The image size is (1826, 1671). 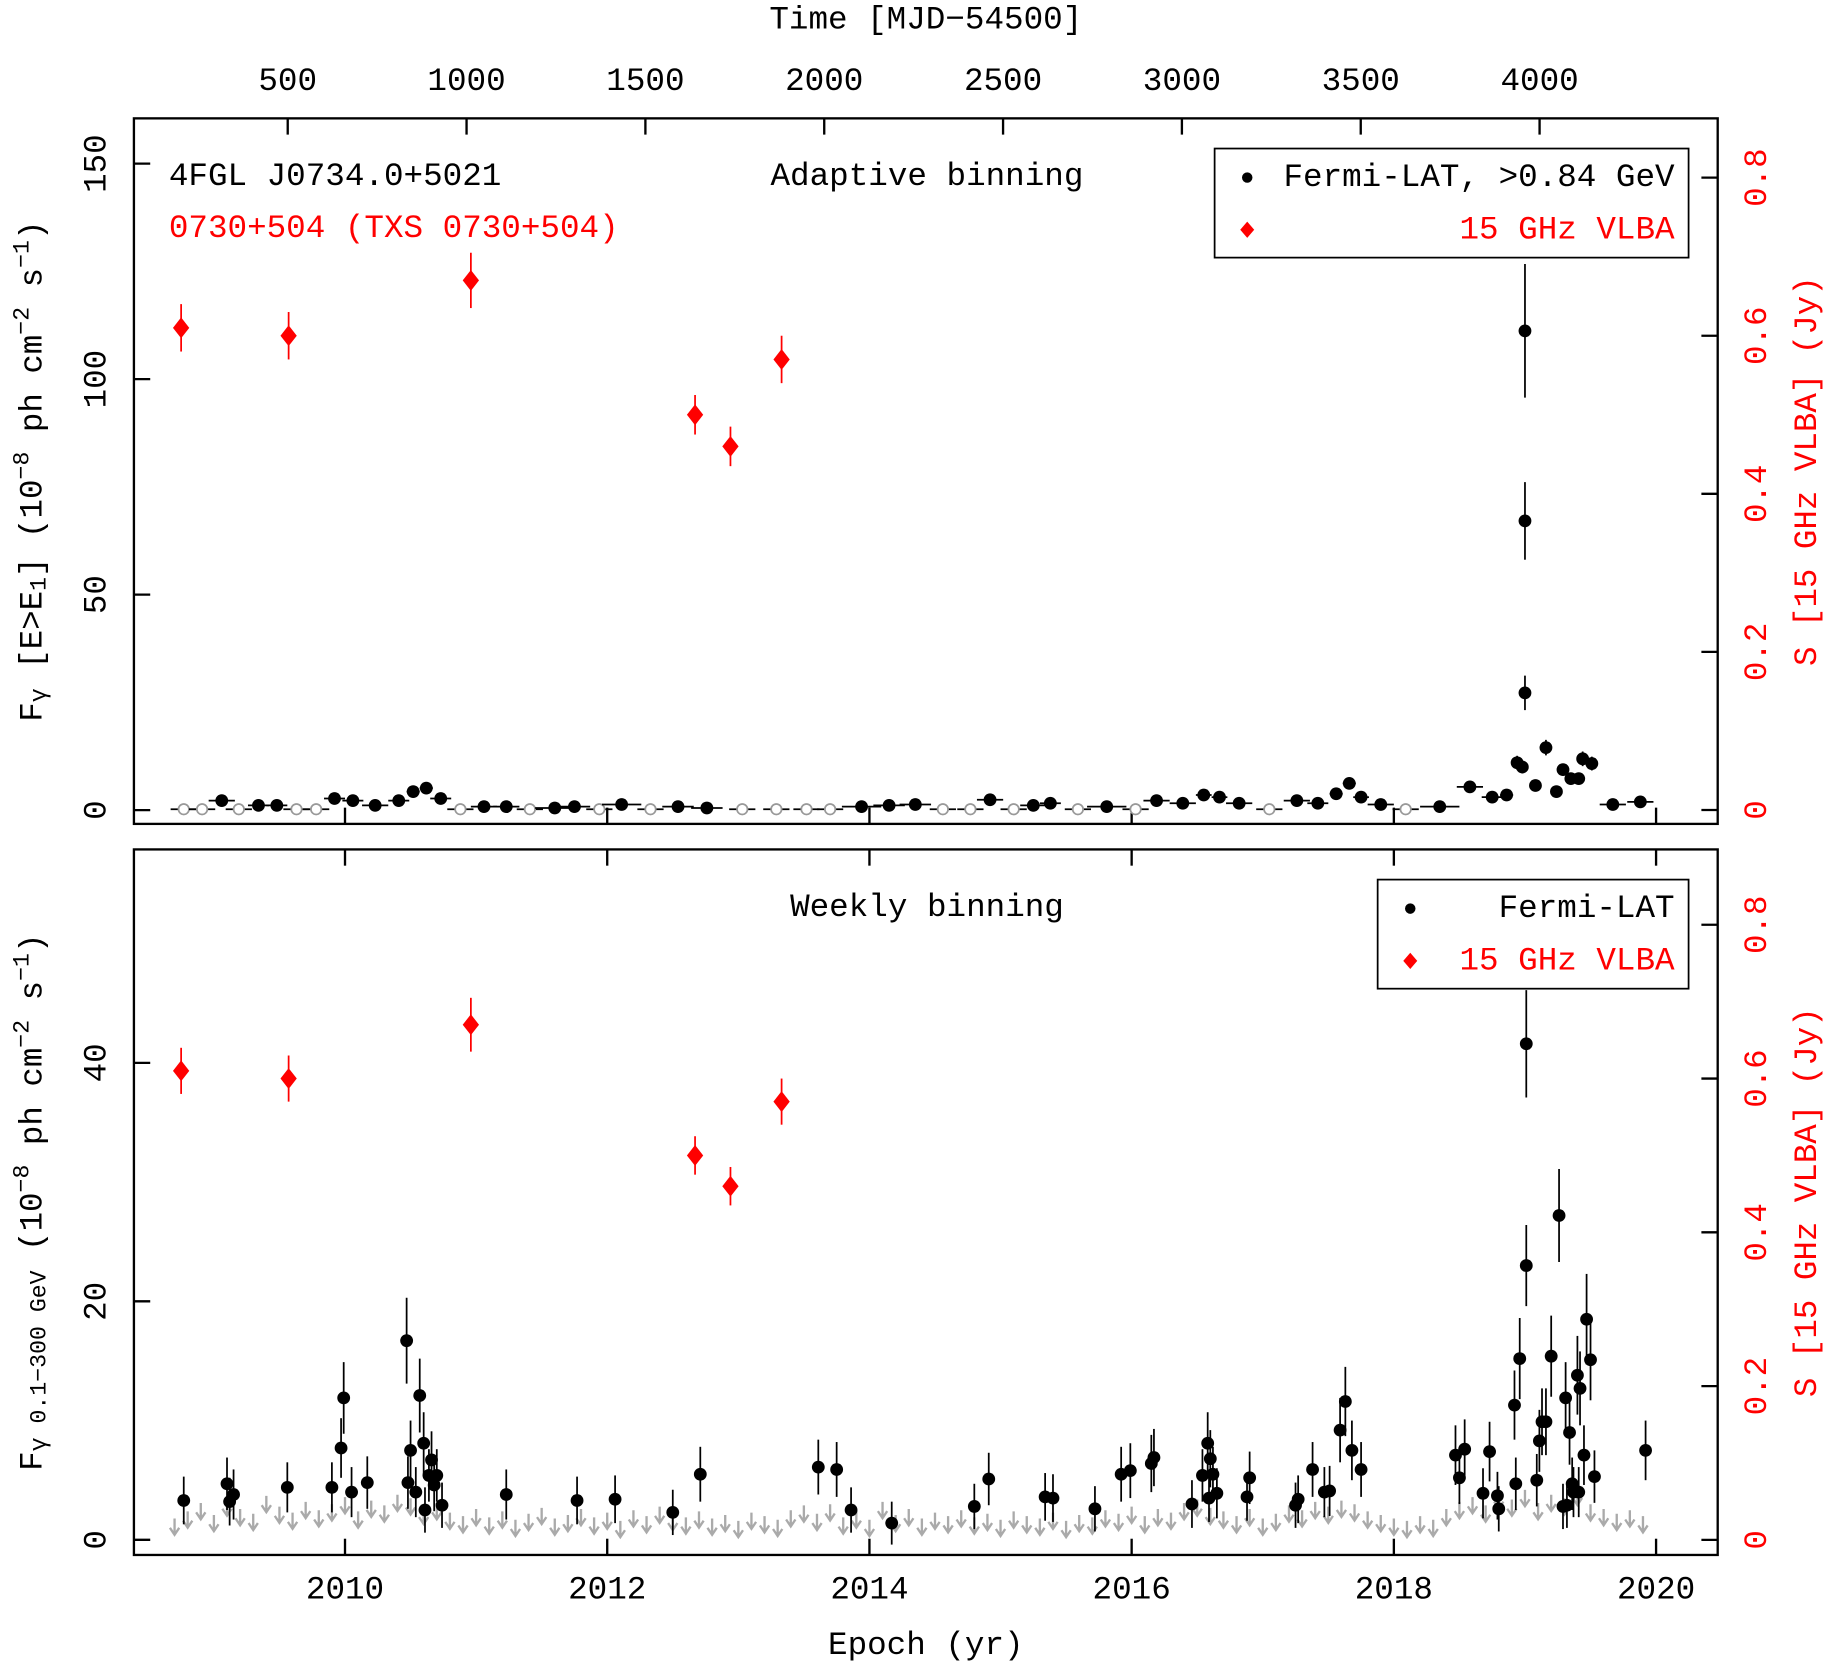 I want to click on y-axis-title-part: F, so click(x=32, y=711).